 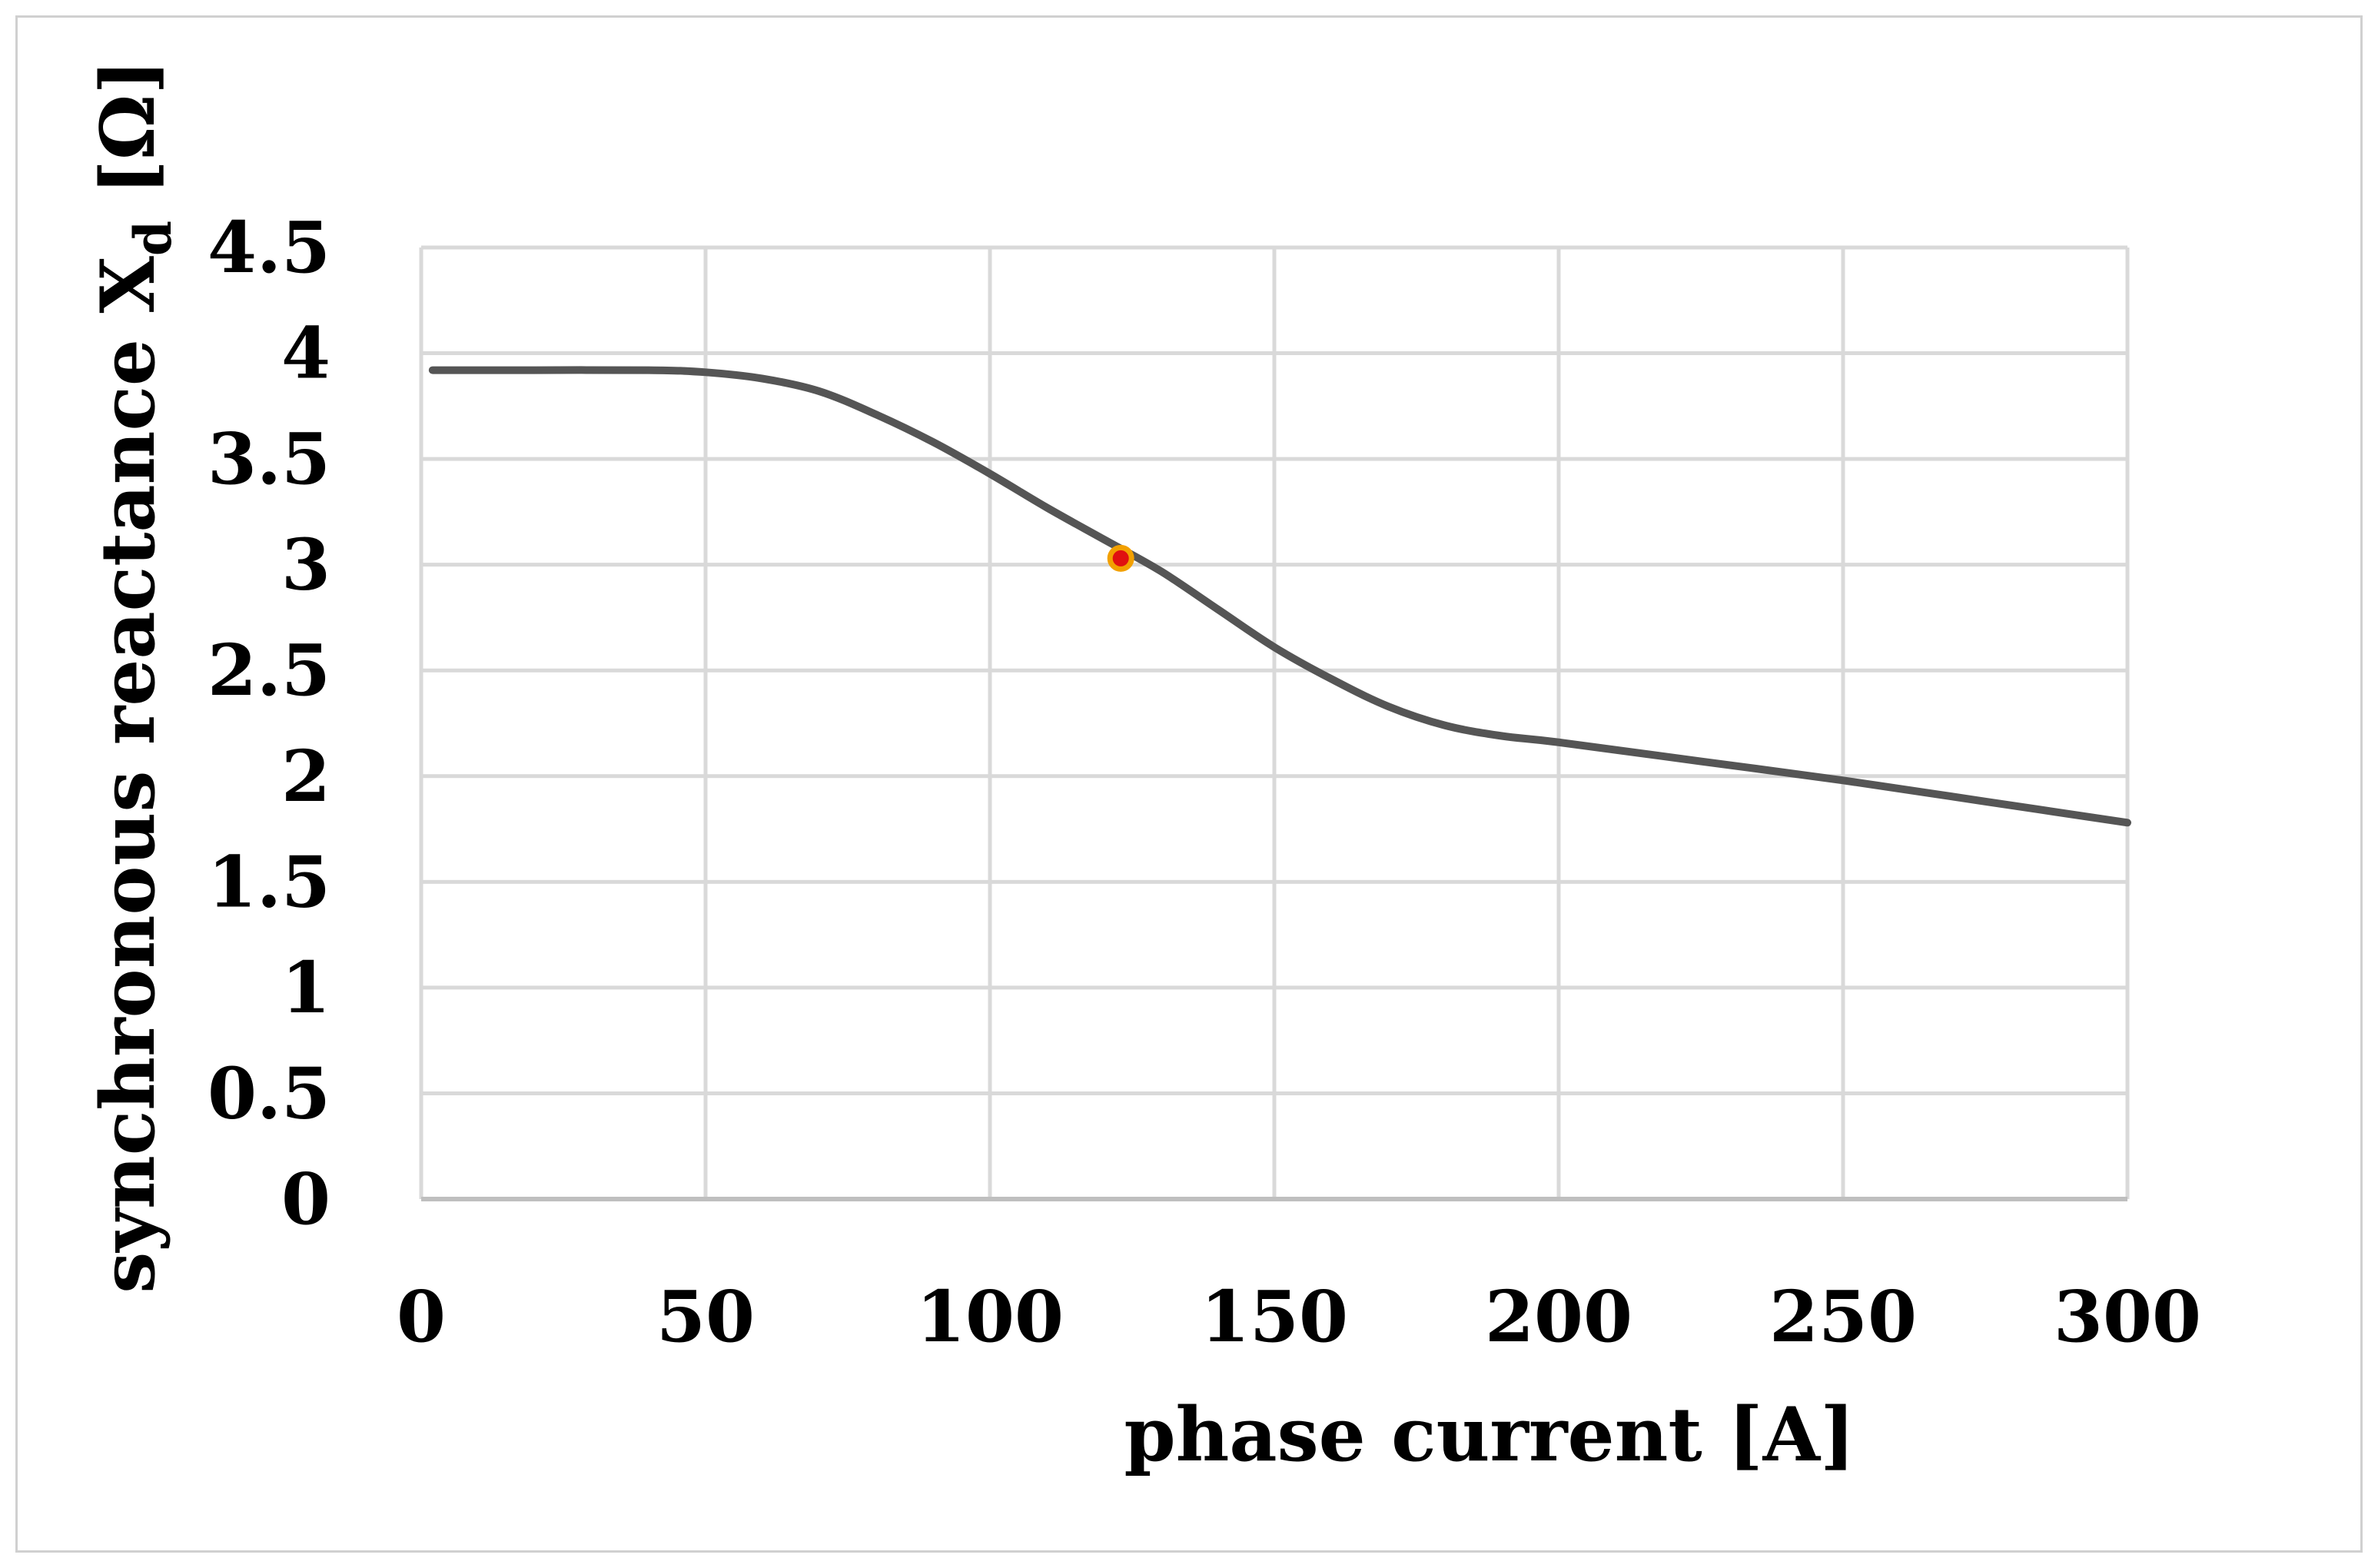 I want to click on y-tick-label: 1.5, so click(x=269, y=881).